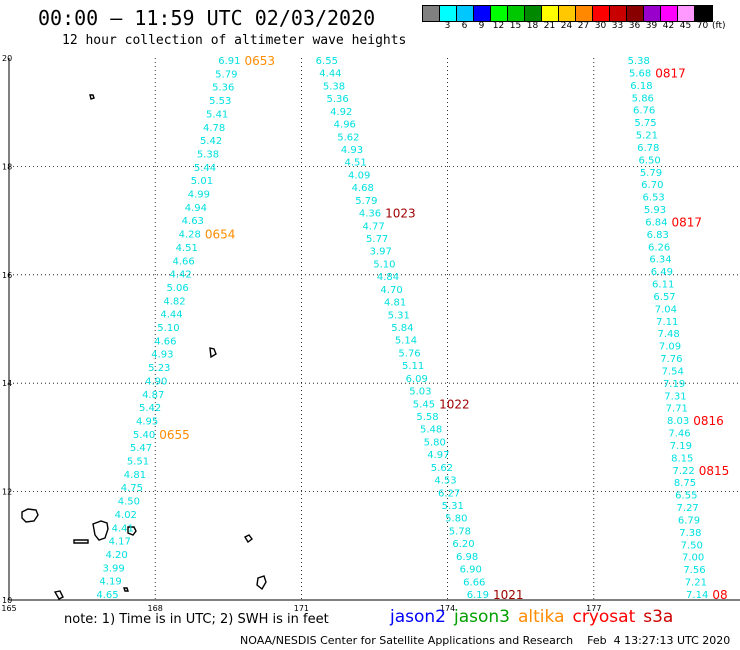 The height and width of the screenshot is (650, 740). What do you see at coordinates (454, 404) in the screenshot?
I see `pass-time-label: 1022` at bounding box center [454, 404].